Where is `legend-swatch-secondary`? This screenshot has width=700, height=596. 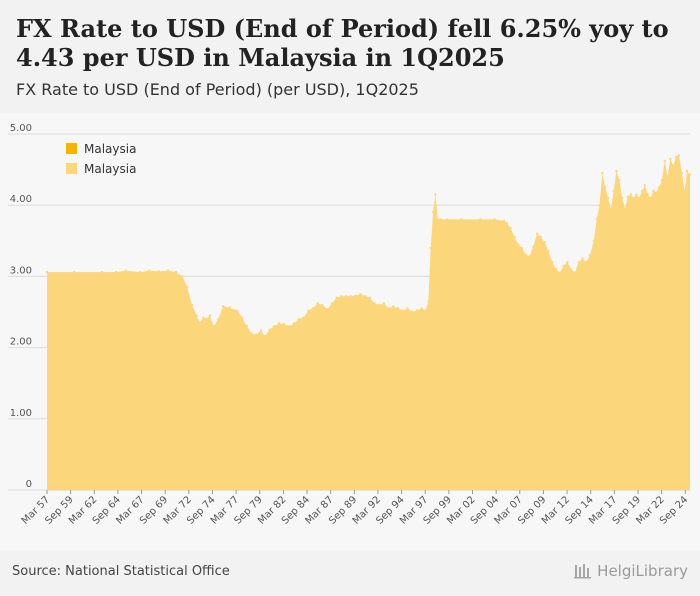
legend-swatch-secondary is located at coordinates (71, 168).